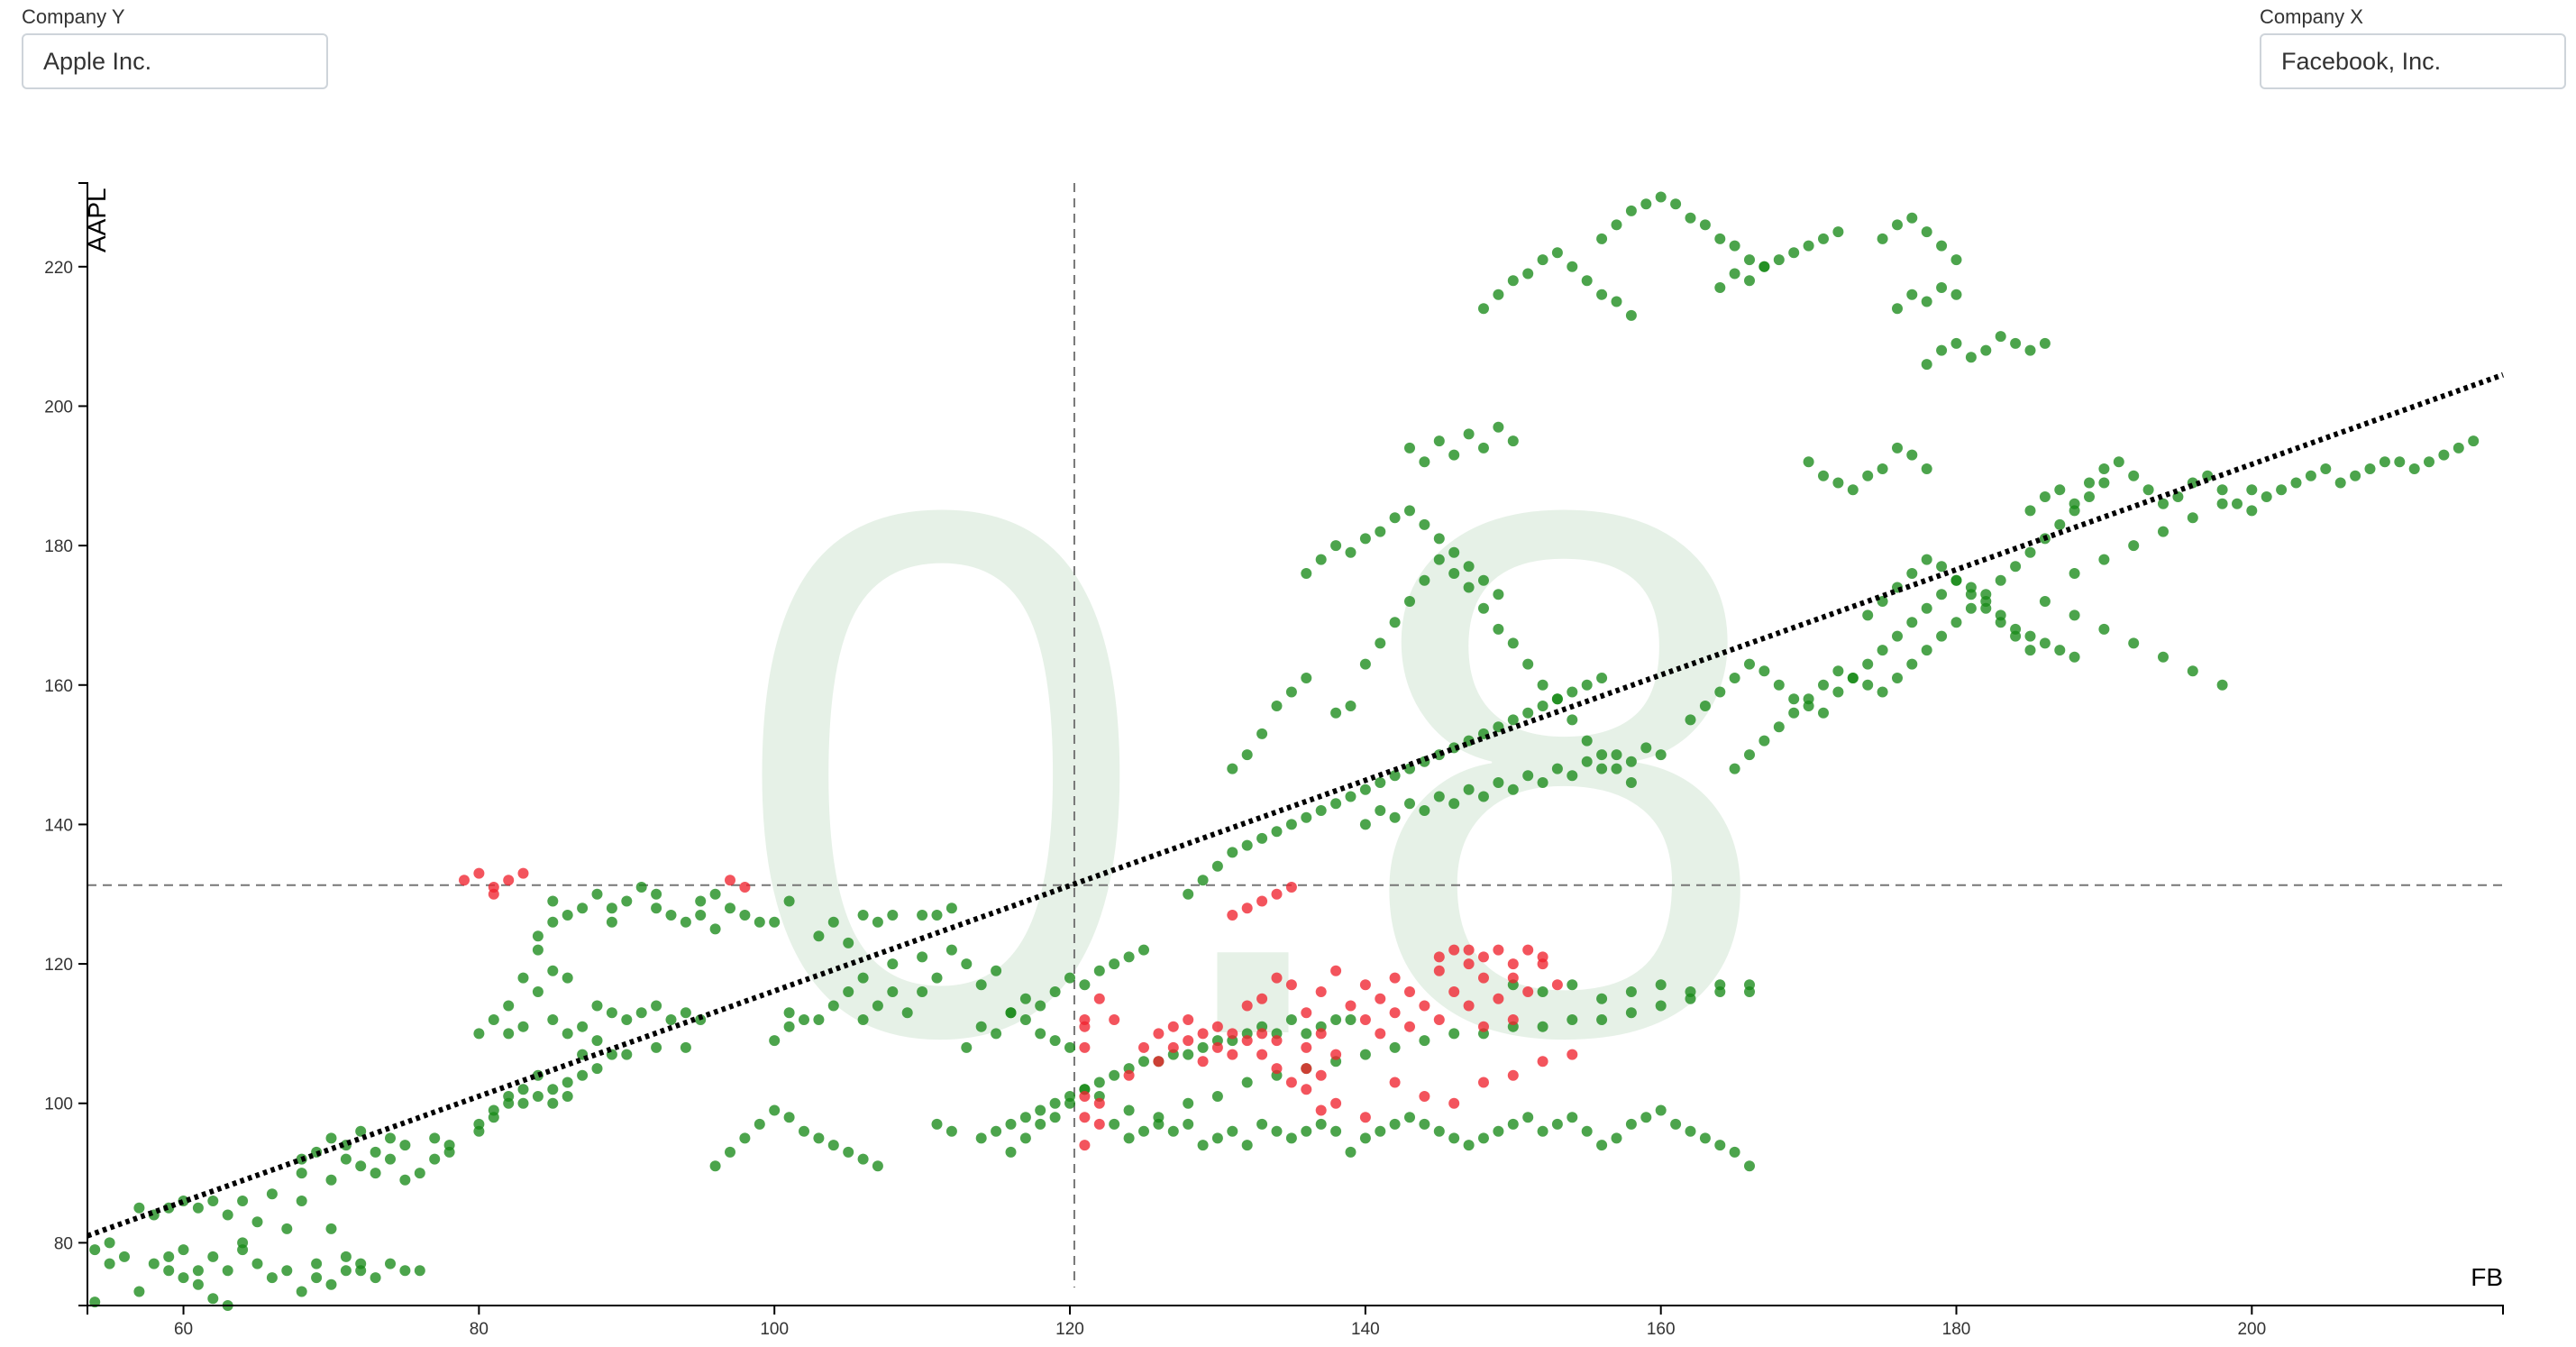 This screenshot has height=1347, width=2576. What do you see at coordinates (2413, 61) in the screenshot?
I see `company-x-input` at bounding box center [2413, 61].